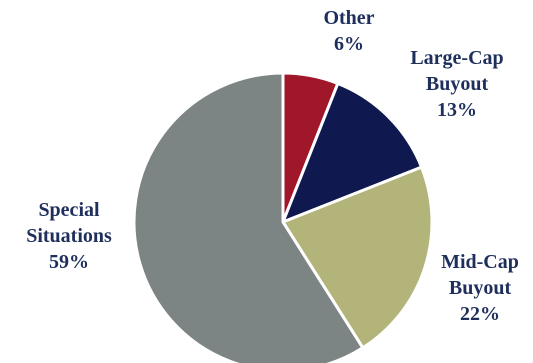 Image resolution: width=533 pixels, height=363 pixels. I want to click on slice-value-1: 13%, so click(457, 110).